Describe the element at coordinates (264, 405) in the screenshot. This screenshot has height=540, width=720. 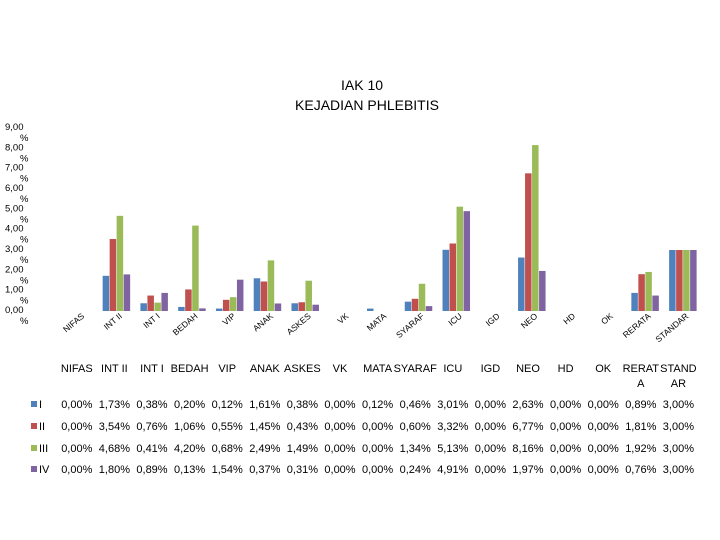
I see `table-cell: 1,61%` at that location.